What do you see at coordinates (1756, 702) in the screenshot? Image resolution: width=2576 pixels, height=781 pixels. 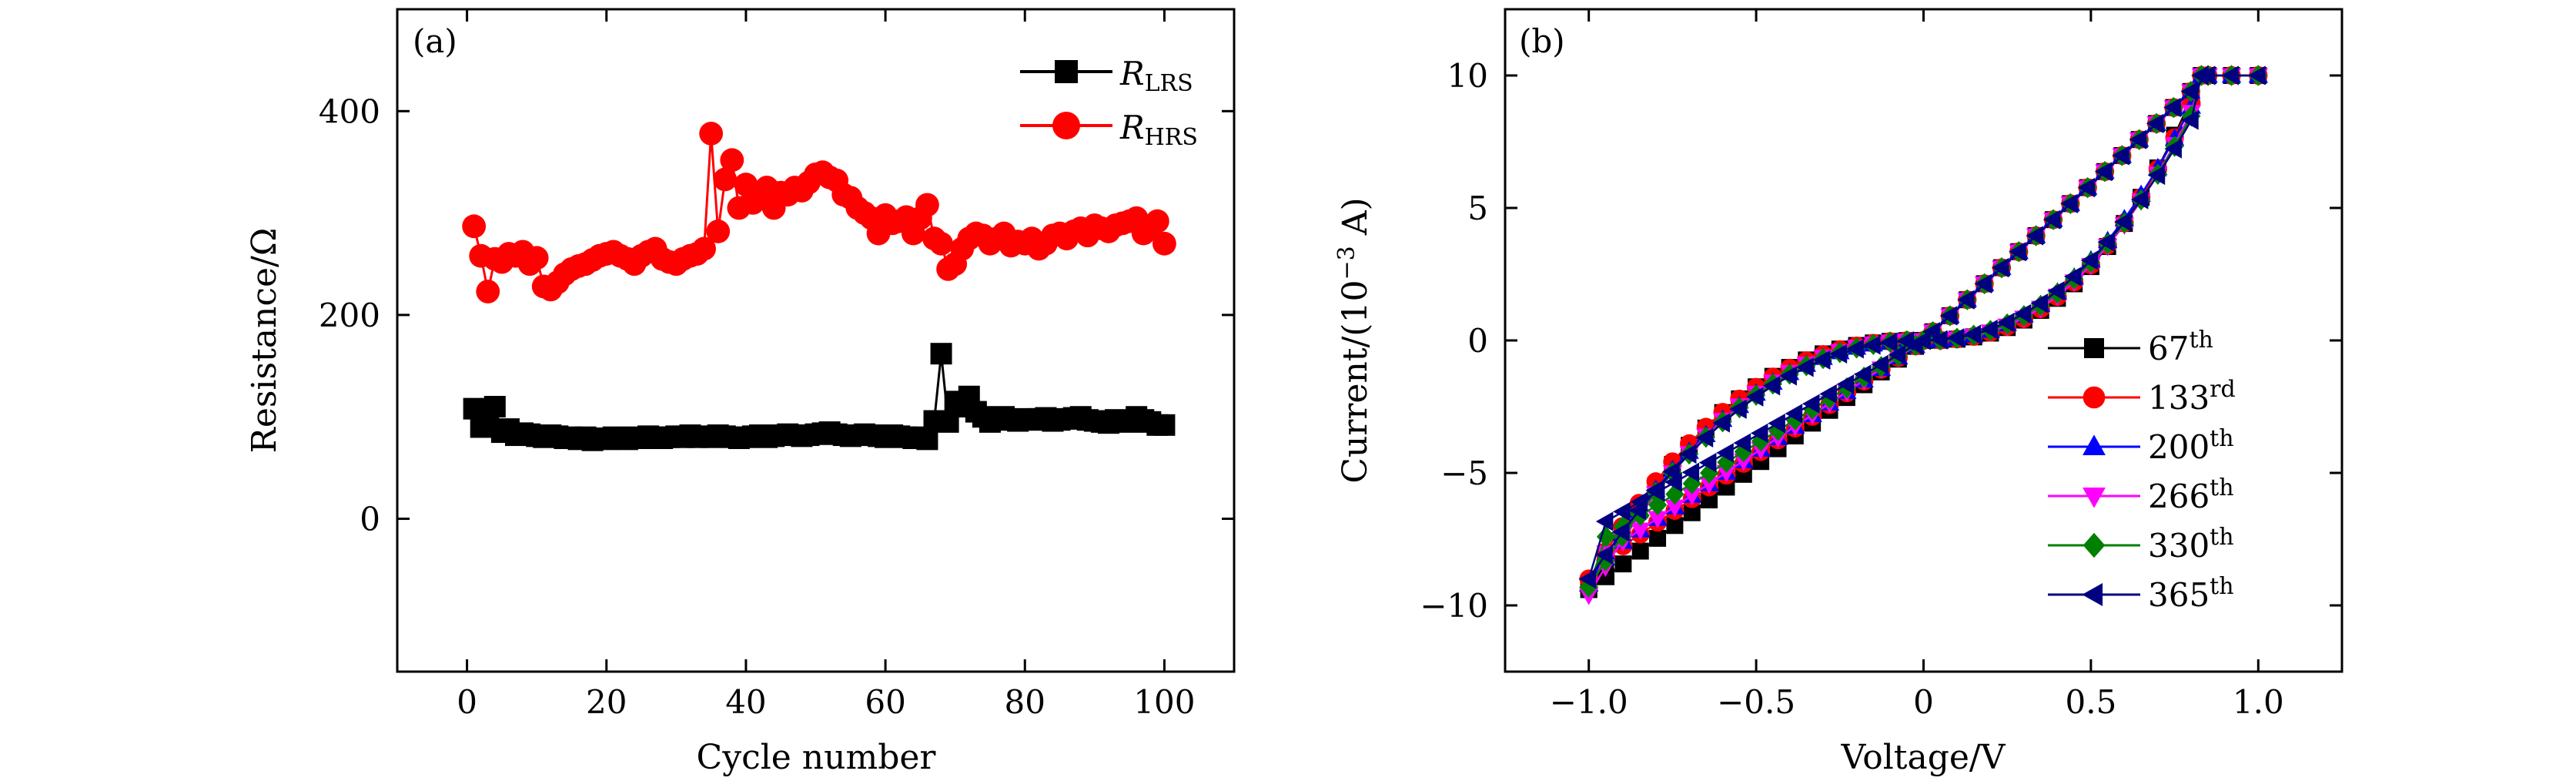 I see `x-tick-label: −0.5` at bounding box center [1756, 702].